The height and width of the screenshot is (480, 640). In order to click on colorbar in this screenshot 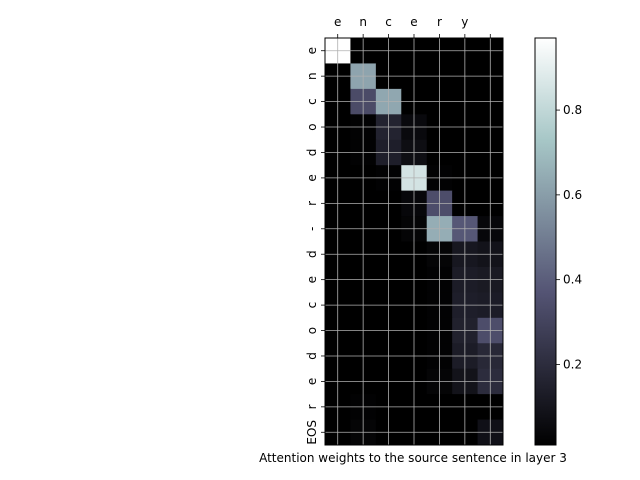, I will do `click(545, 241)`.